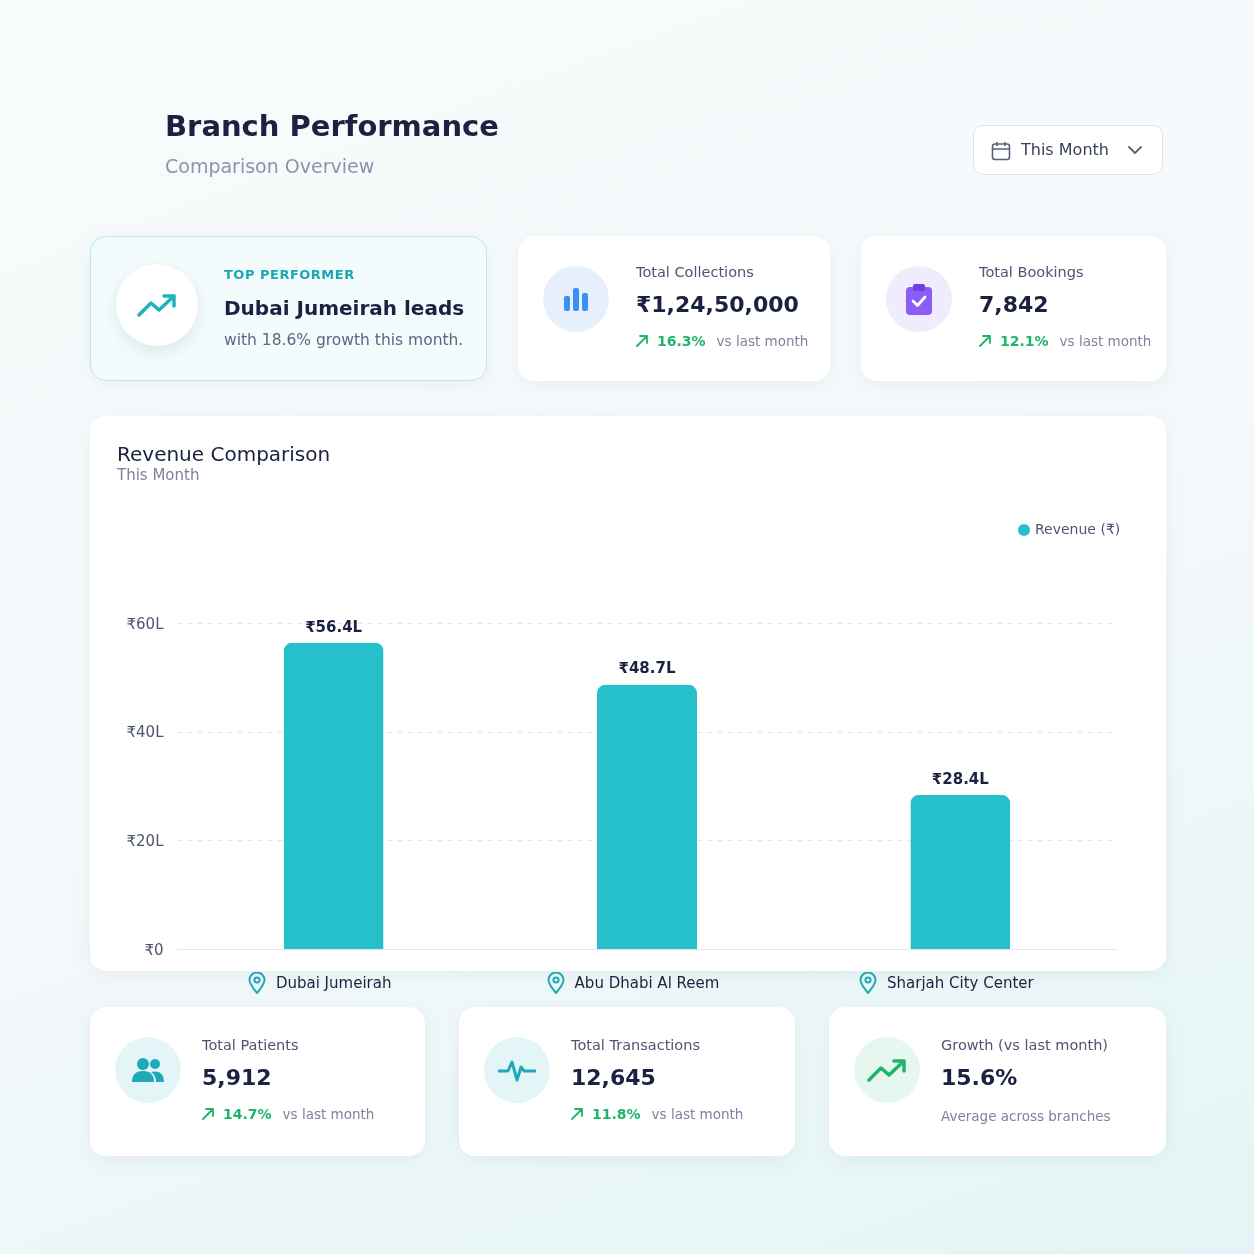 The width and height of the screenshot is (1254, 1254). I want to click on chart-title: Revenue Comparison, so click(224, 454).